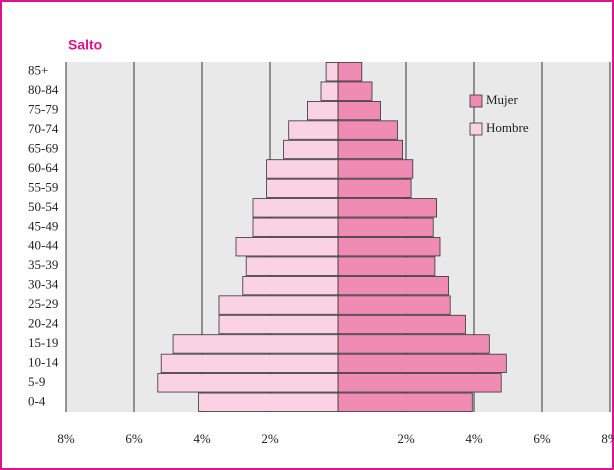  Describe the element at coordinates (43, 245) in the screenshot. I see `y-tick-label: 40-44` at that location.